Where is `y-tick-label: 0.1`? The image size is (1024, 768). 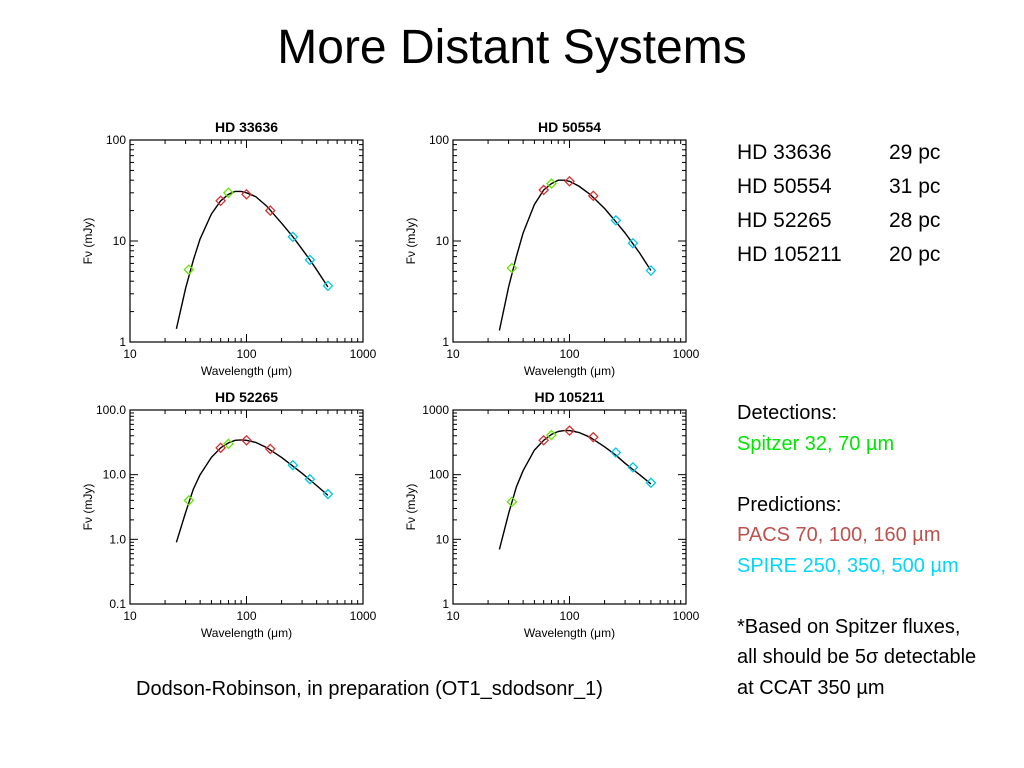 y-tick-label: 0.1 is located at coordinates (117, 604).